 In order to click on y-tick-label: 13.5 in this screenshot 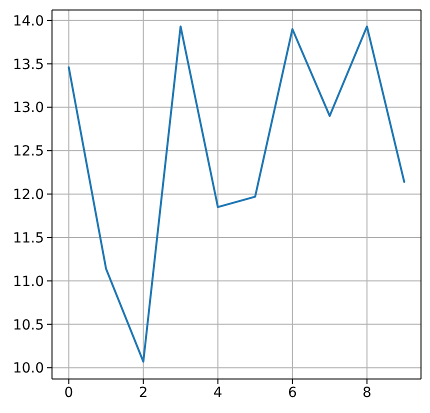, I will do `click(28, 64)`.